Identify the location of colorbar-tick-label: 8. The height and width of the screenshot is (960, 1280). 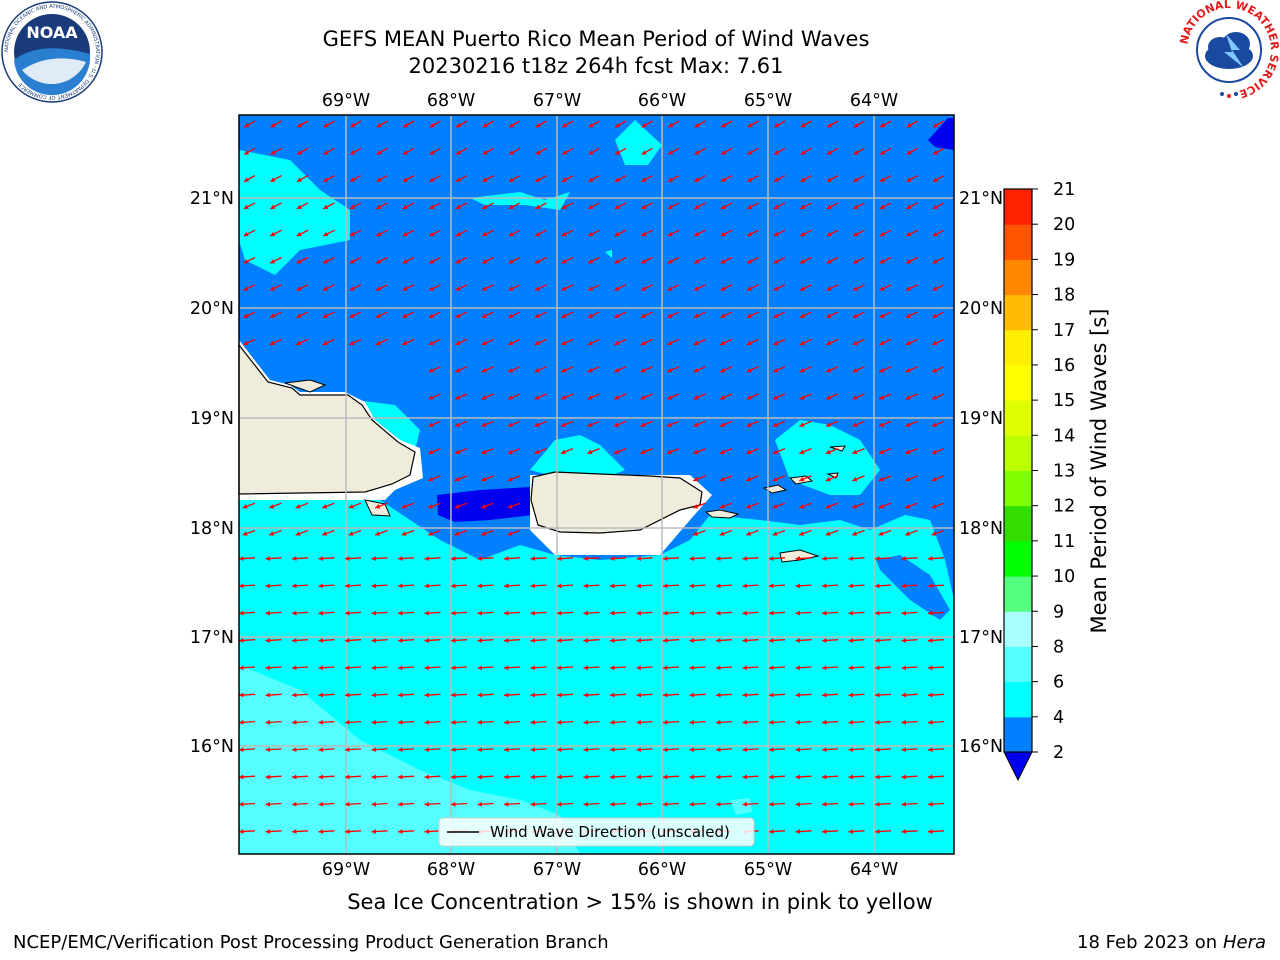
(1058, 647).